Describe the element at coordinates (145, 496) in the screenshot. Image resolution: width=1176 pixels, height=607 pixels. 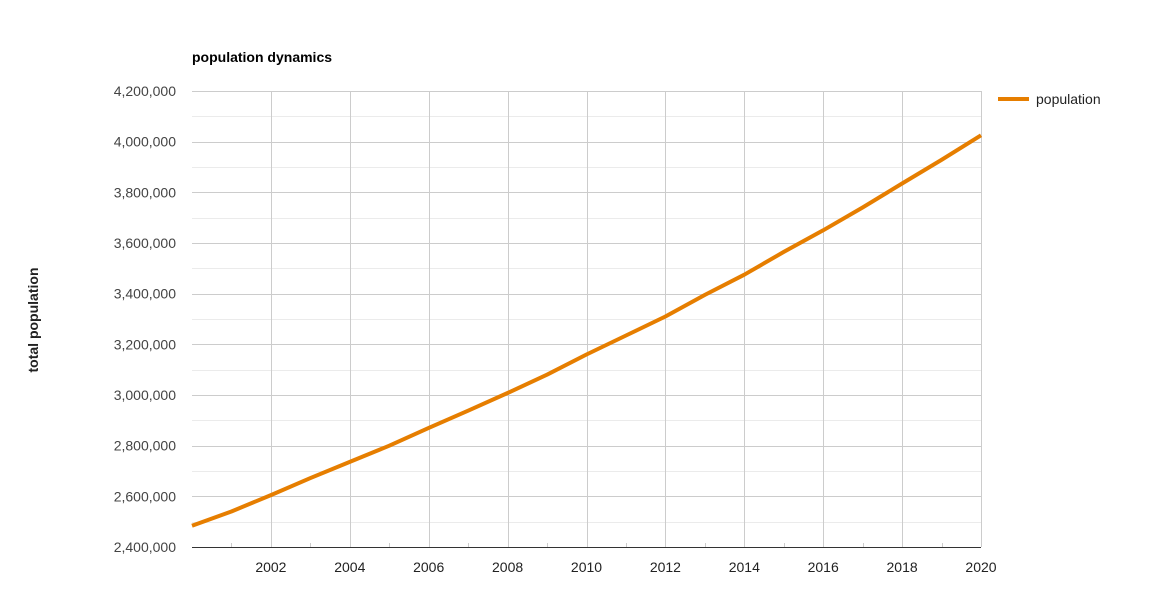
I see `y-tick-label: 2,600,000` at that location.